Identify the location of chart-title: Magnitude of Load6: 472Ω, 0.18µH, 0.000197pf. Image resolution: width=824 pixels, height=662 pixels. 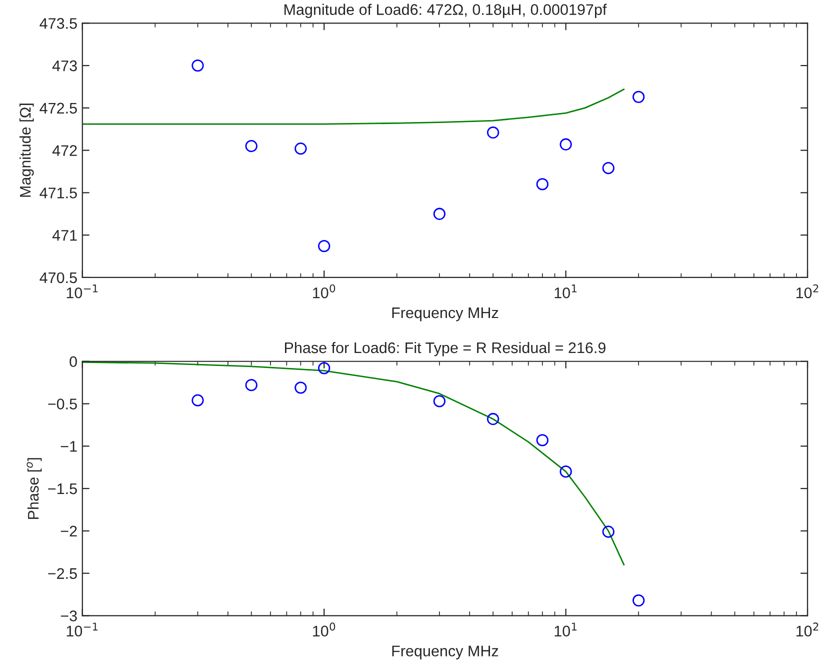
(445, 11).